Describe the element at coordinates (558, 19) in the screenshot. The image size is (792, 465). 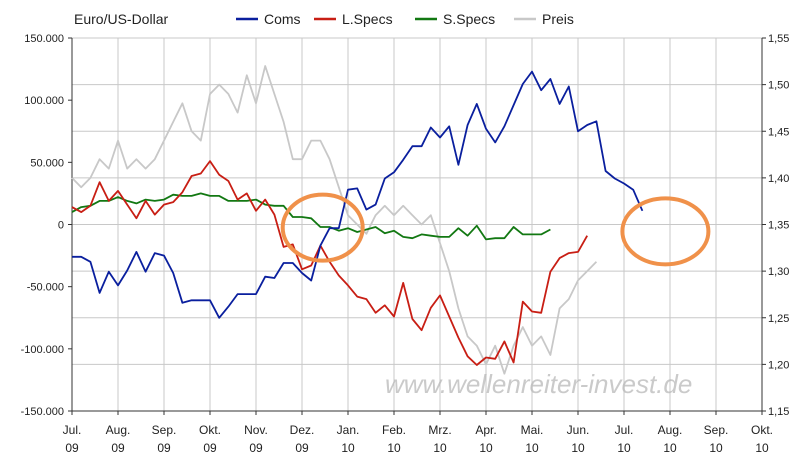
I see `legend-label: Preis` at that location.